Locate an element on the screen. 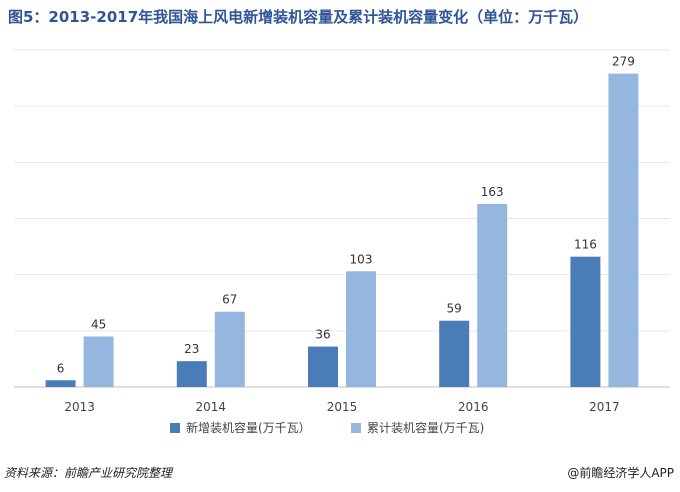 The width and height of the screenshot is (680, 492). data-label: 6 is located at coordinates (61, 368).